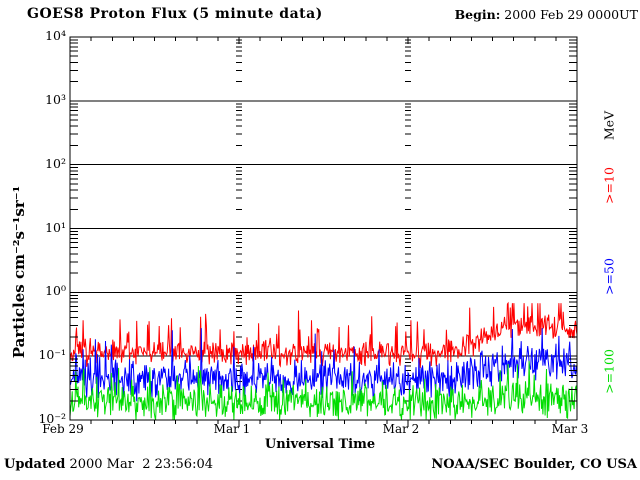 The image size is (640, 480). I want to click on legend-label-100mev: >=100, so click(609, 371).